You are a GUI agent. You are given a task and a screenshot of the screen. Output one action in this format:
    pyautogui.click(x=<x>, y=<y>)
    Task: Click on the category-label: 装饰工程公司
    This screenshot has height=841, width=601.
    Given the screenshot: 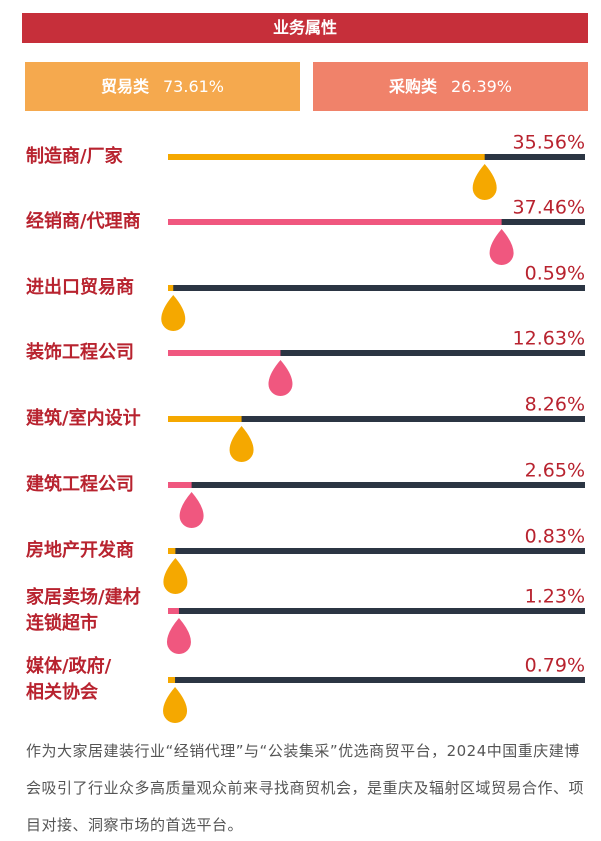 What is the action you would take?
    pyautogui.click(x=80, y=352)
    